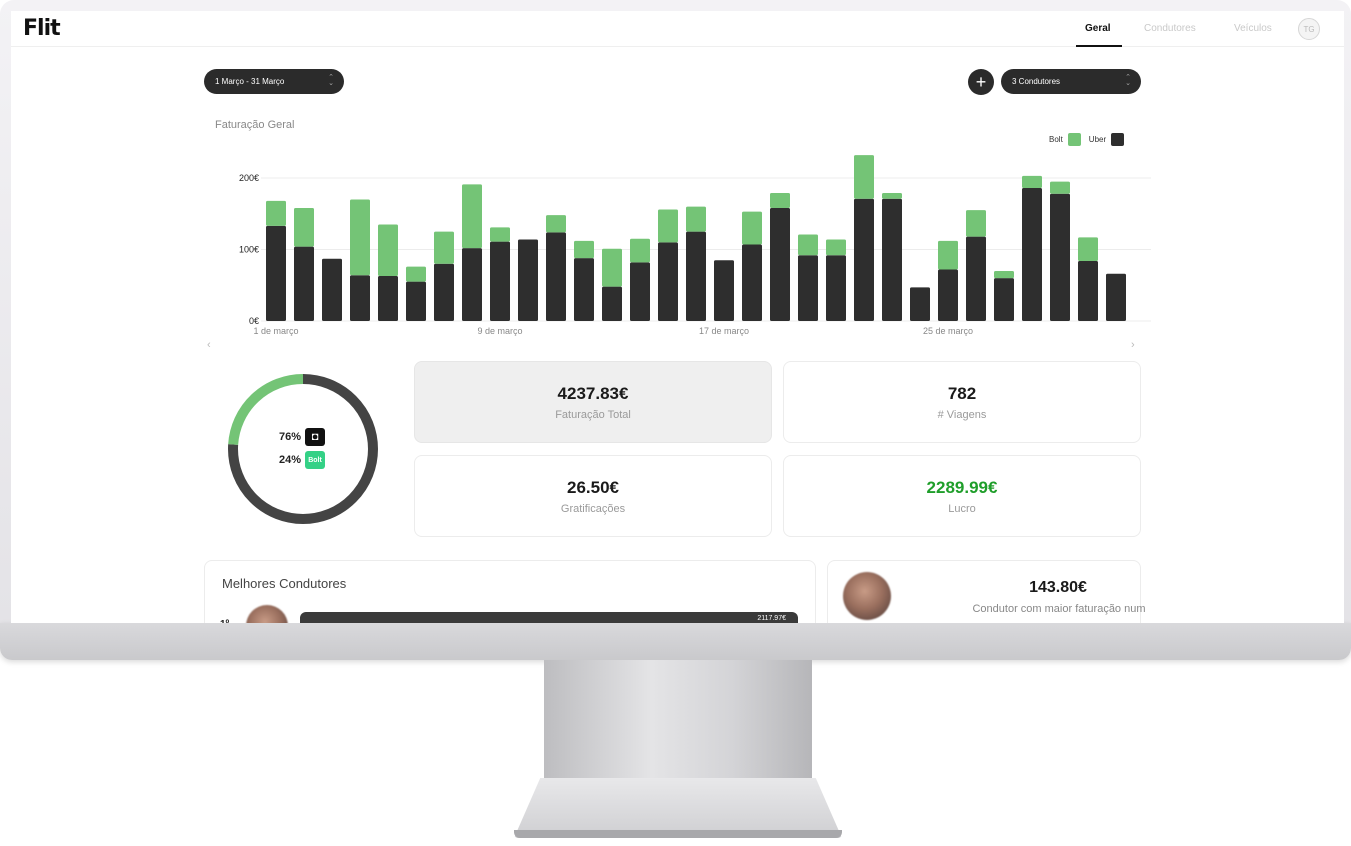 This screenshot has width=1351, height=846. Describe the element at coordinates (549, 617) in the screenshot. I see `driver-revenue-bar: 2117.97€` at that location.